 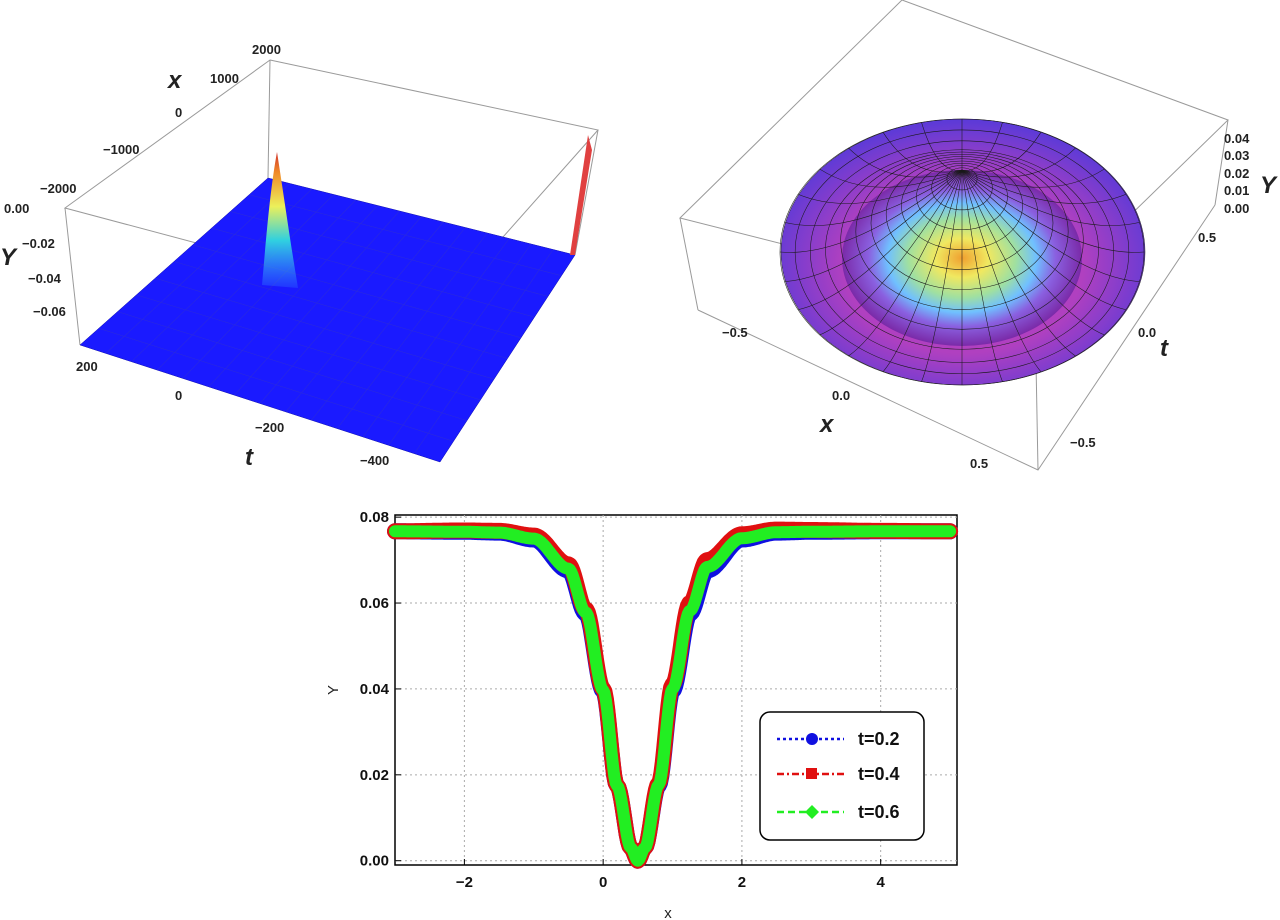 What do you see at coordinates (121, 149) in the screenshot?
I see `svg-text: −1000` at bounding box center [121, 149].